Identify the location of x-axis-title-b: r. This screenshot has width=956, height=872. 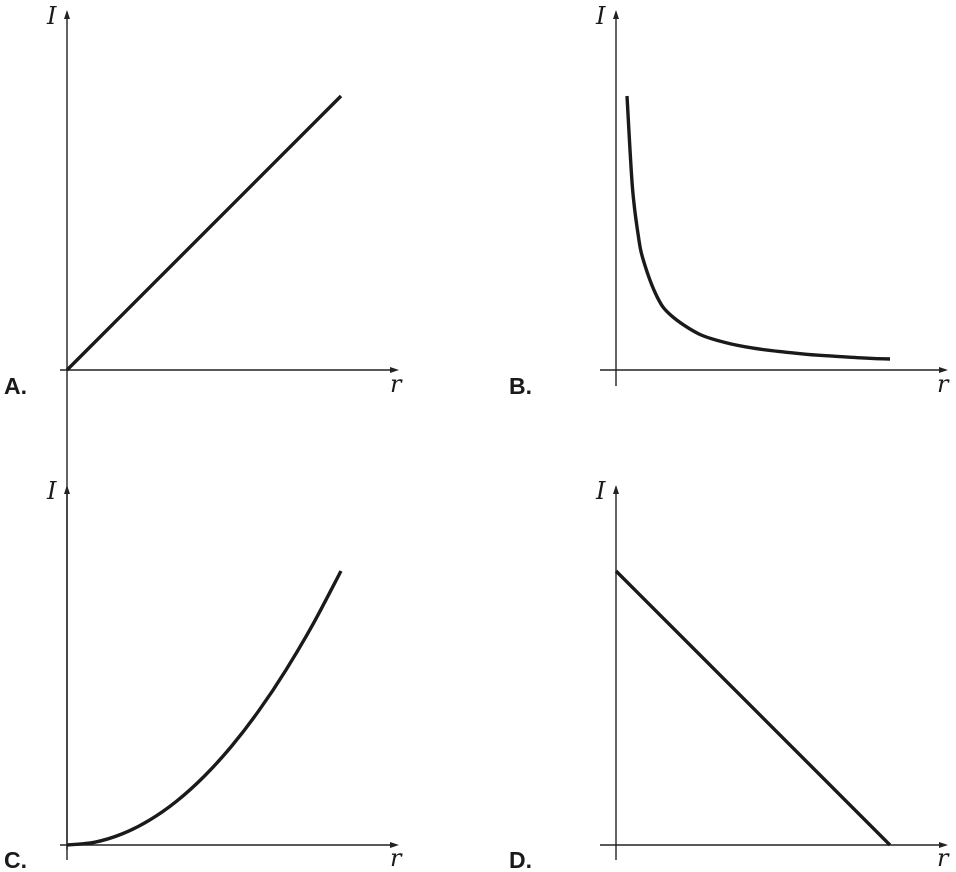
(943, 384).